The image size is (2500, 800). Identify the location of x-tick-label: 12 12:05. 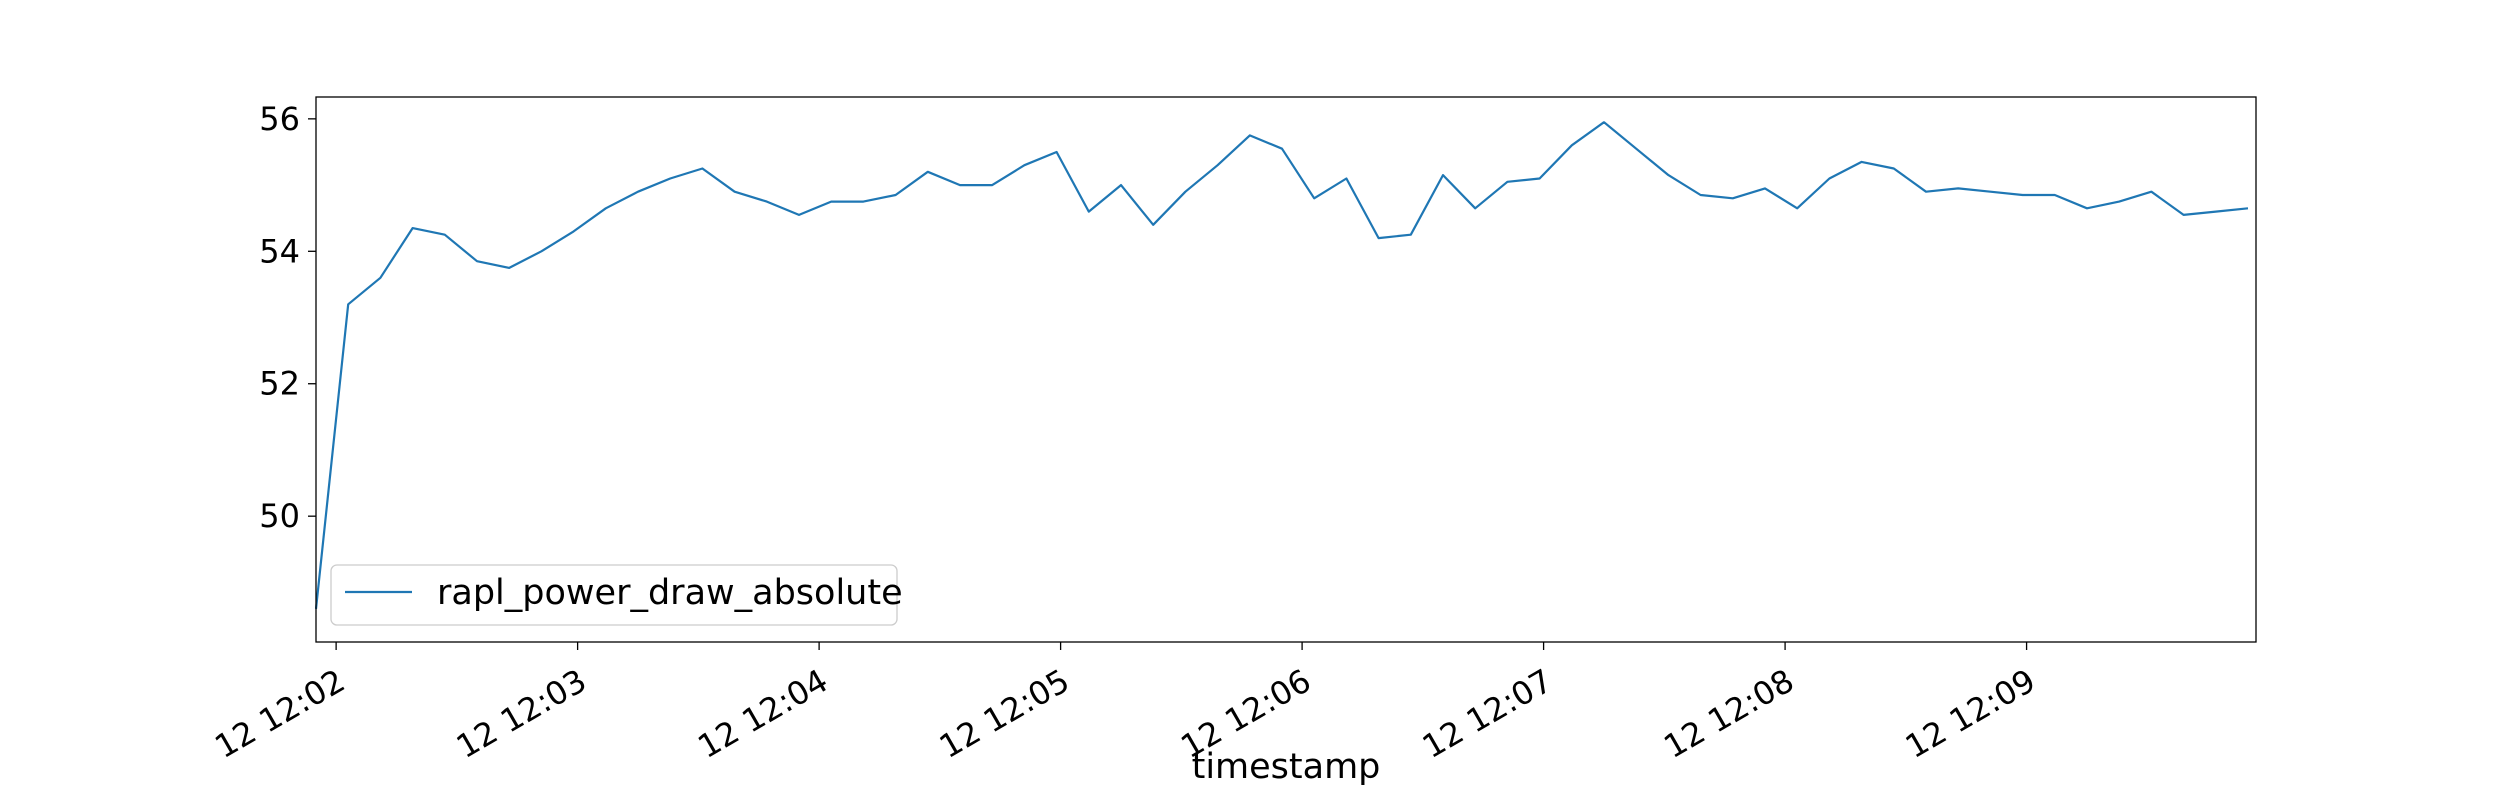
(1004, 713).